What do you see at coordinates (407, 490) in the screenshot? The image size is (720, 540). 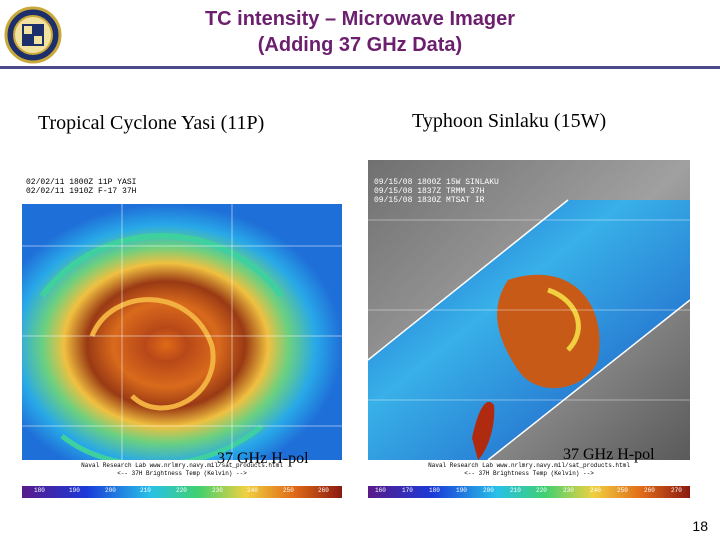 I see `scale-tick-label: 170` at bounding box center [407, 490].